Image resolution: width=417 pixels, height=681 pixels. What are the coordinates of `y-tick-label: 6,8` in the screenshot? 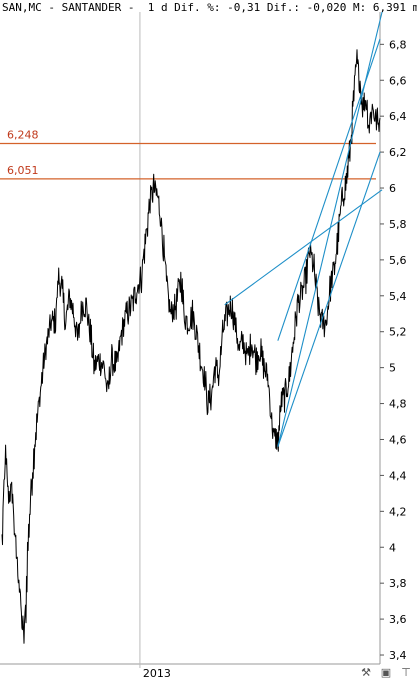 It's located at (398, 44).